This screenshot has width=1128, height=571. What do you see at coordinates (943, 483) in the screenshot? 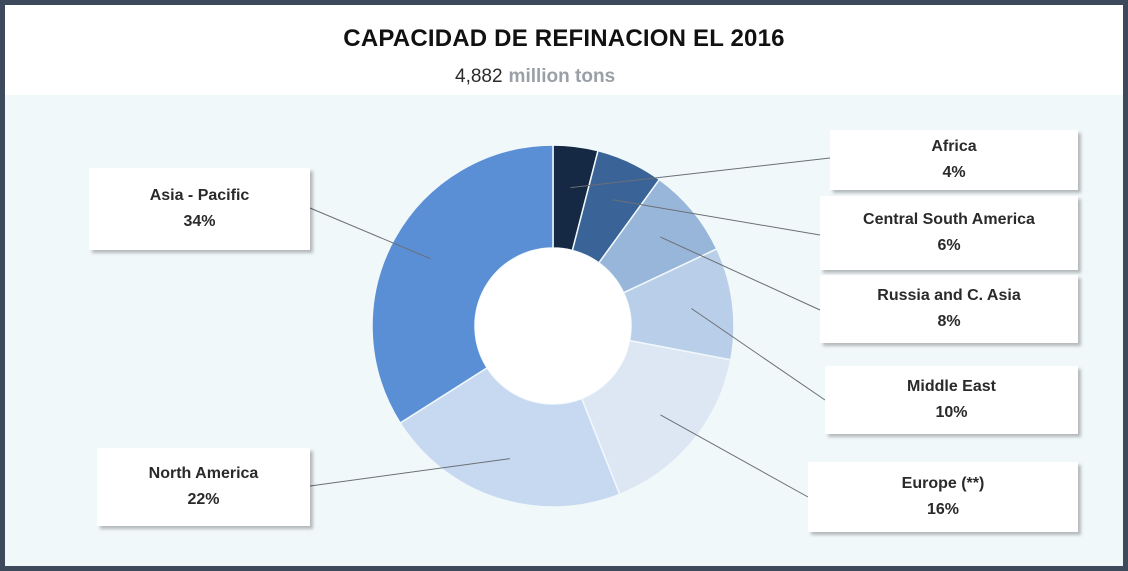
I see `slice-name-label: Europe (**)` at bounding box center [943, 483].